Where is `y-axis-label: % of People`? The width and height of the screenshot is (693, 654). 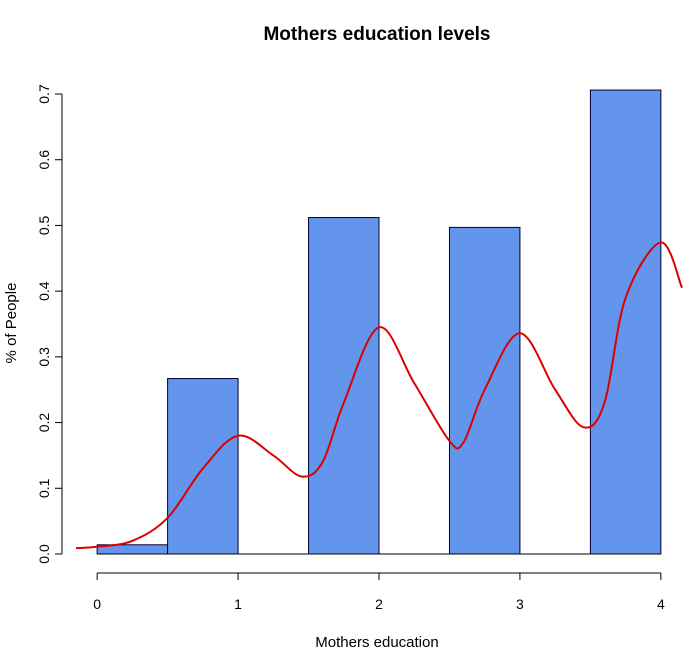 y-axis-label: % of People is located at coordinates (11, 323).